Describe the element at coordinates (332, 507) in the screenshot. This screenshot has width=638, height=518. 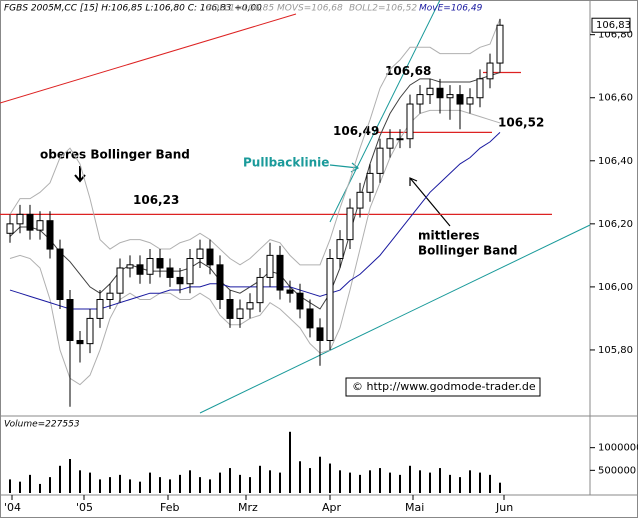
I see `x-tick-label: Apr` at that location.